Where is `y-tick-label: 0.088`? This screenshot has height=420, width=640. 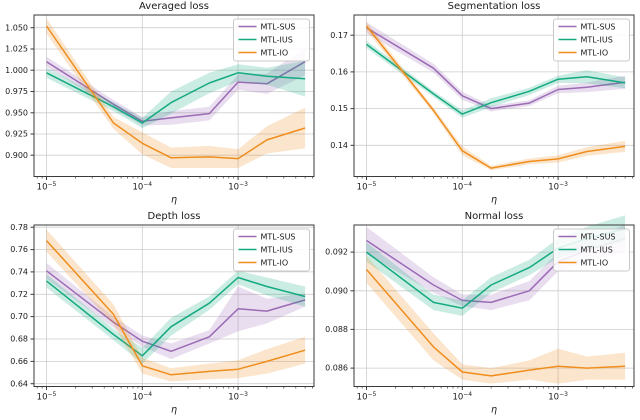
y-tick-label: 0.088 is located at coordinates (336, 329).